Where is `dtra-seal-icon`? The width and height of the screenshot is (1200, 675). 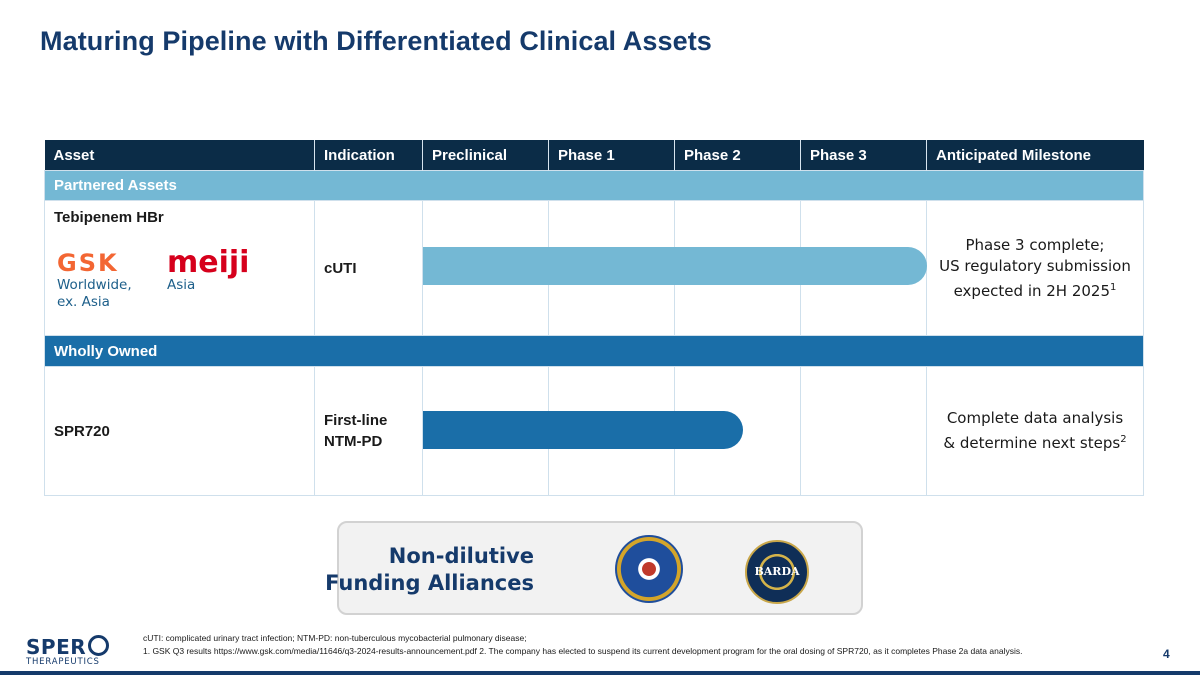 dtra-seal-icon is located at coordinates (649, 569).